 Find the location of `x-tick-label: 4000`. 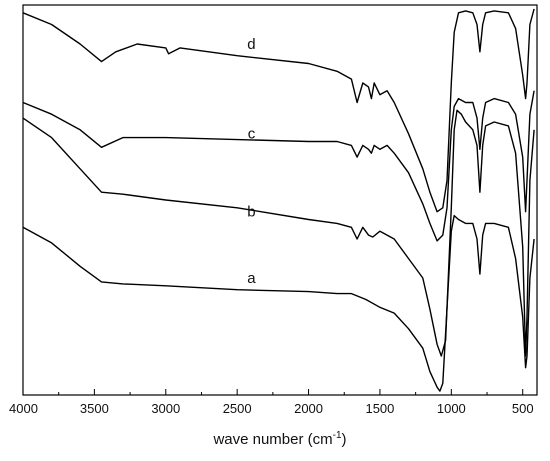

x-tick-label: 4000 is located at coordinates (23, 408).